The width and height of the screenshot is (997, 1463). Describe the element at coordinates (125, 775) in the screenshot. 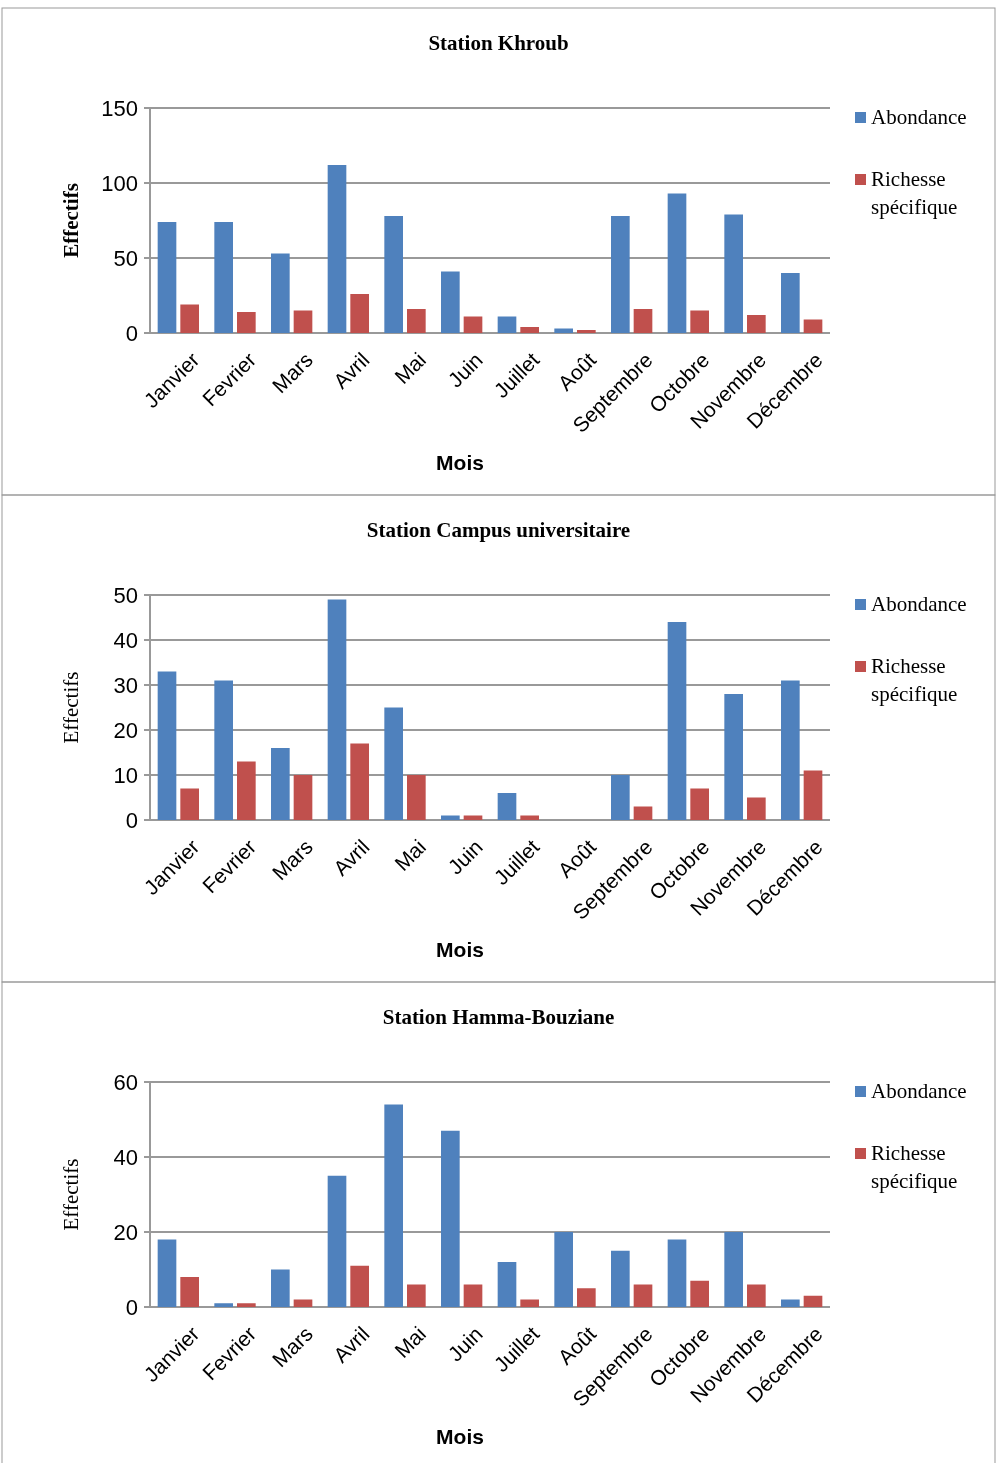

I see `y-tick-label: 10` at that location.